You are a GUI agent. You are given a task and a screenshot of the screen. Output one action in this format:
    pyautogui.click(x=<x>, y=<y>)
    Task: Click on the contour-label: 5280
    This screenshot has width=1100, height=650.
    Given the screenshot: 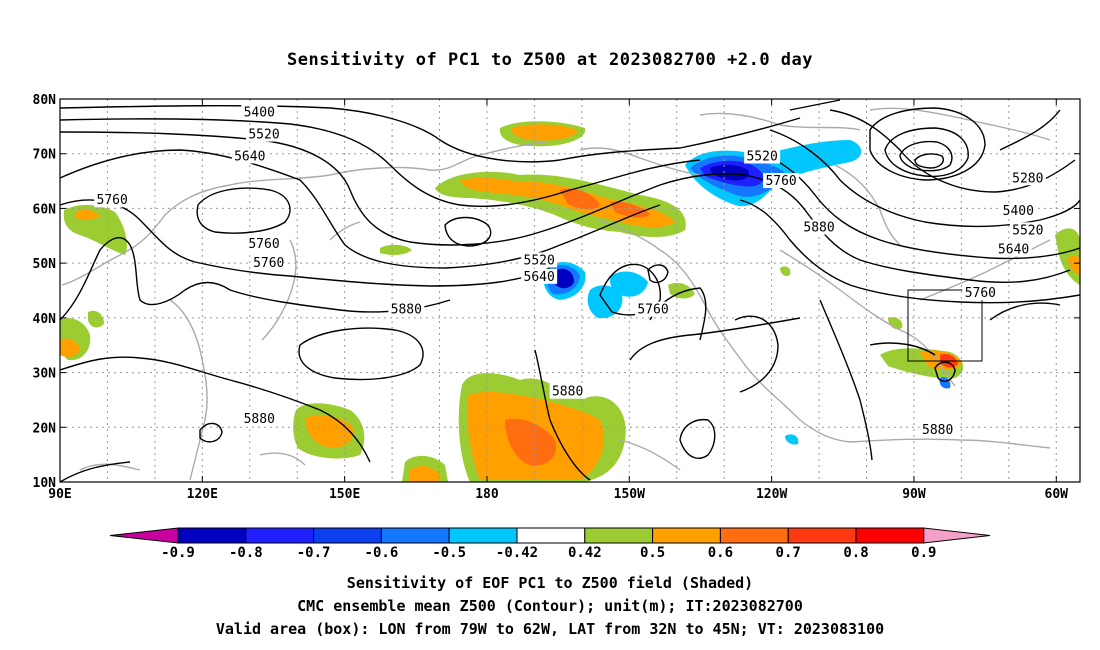 What is the action you would take?
    pyautogui.click(x=1027, y=178)
    